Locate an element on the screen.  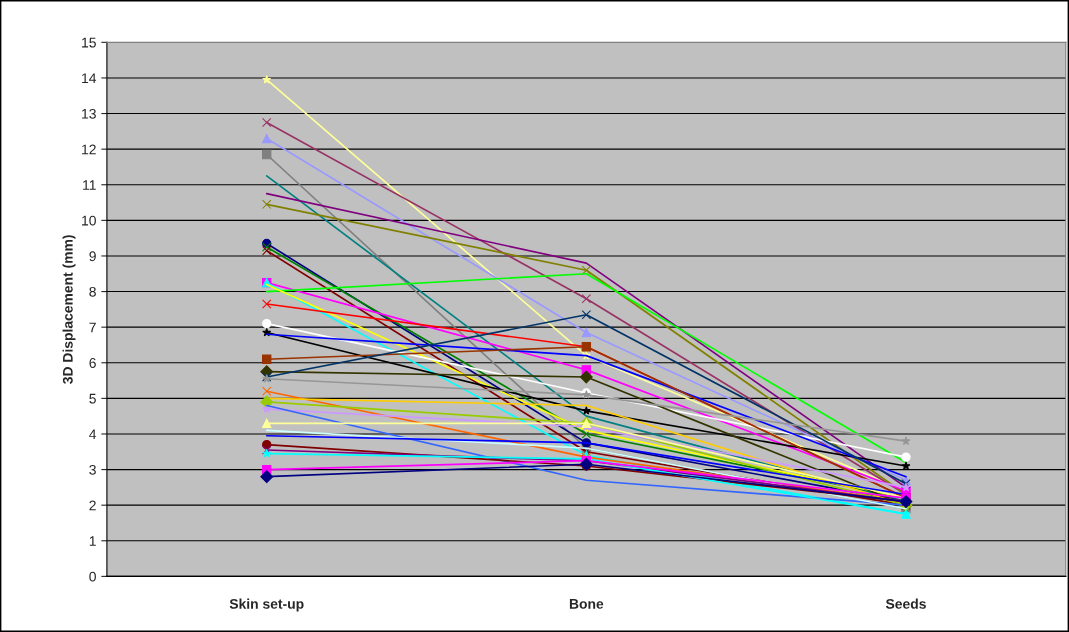
y-tick-label: 3 is located at coordinates (92, 469).